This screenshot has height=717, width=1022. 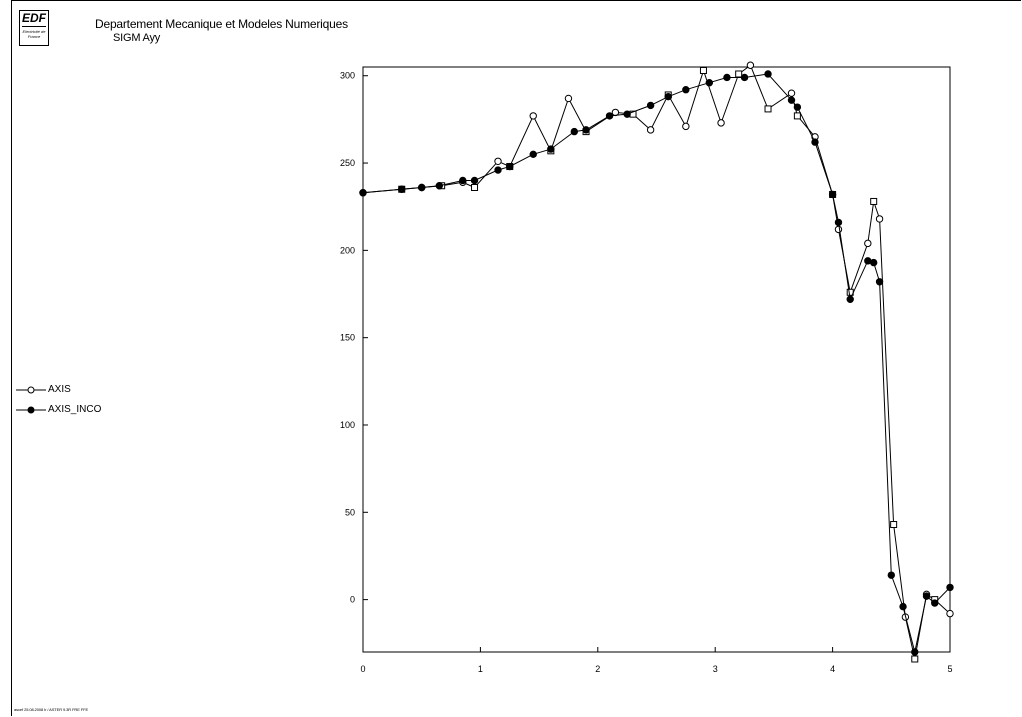 I want to click on edf-logo: EDF Electricité de France, so click(x=34, y=28).